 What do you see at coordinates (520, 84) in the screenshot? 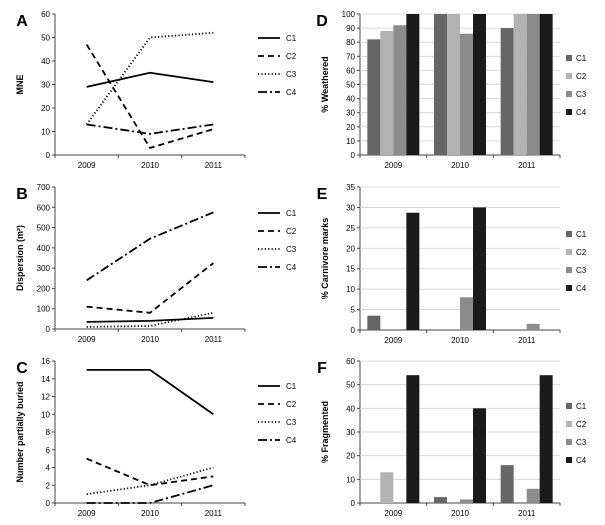
I see `bar-c2-2011` at bounding box center [520, 84].